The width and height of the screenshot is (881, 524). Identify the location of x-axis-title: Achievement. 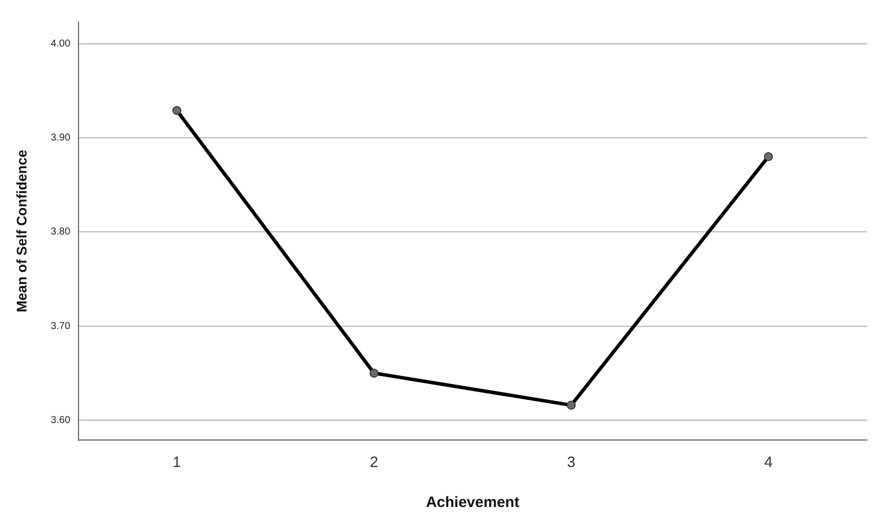
(473, 503).